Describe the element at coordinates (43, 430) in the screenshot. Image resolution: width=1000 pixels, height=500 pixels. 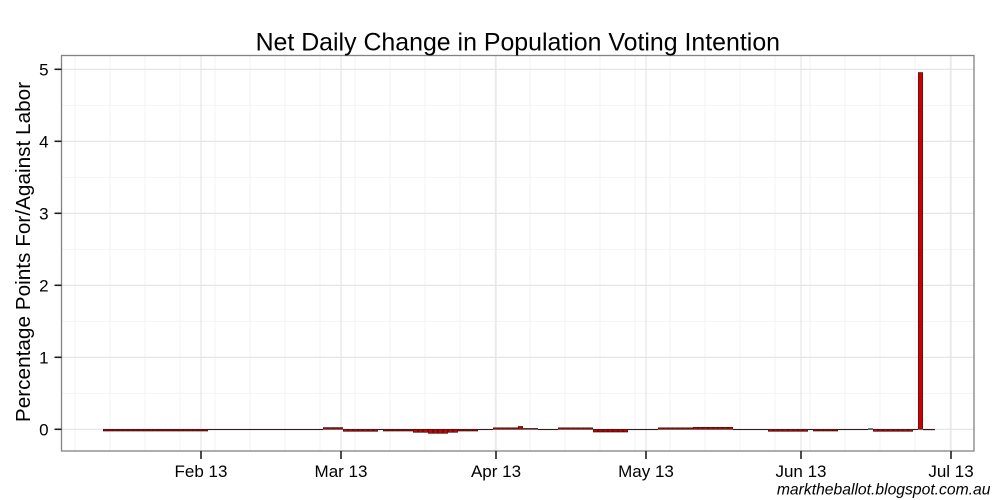
I see `svg-text: 0` at that location.